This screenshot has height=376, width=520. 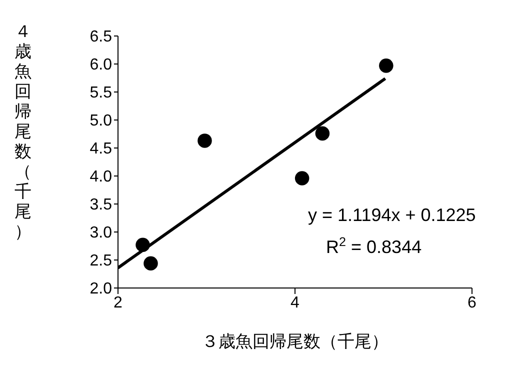 I want to click on text: ４歳魚回帰尾数（千尾）, so click(x=23, y=131).